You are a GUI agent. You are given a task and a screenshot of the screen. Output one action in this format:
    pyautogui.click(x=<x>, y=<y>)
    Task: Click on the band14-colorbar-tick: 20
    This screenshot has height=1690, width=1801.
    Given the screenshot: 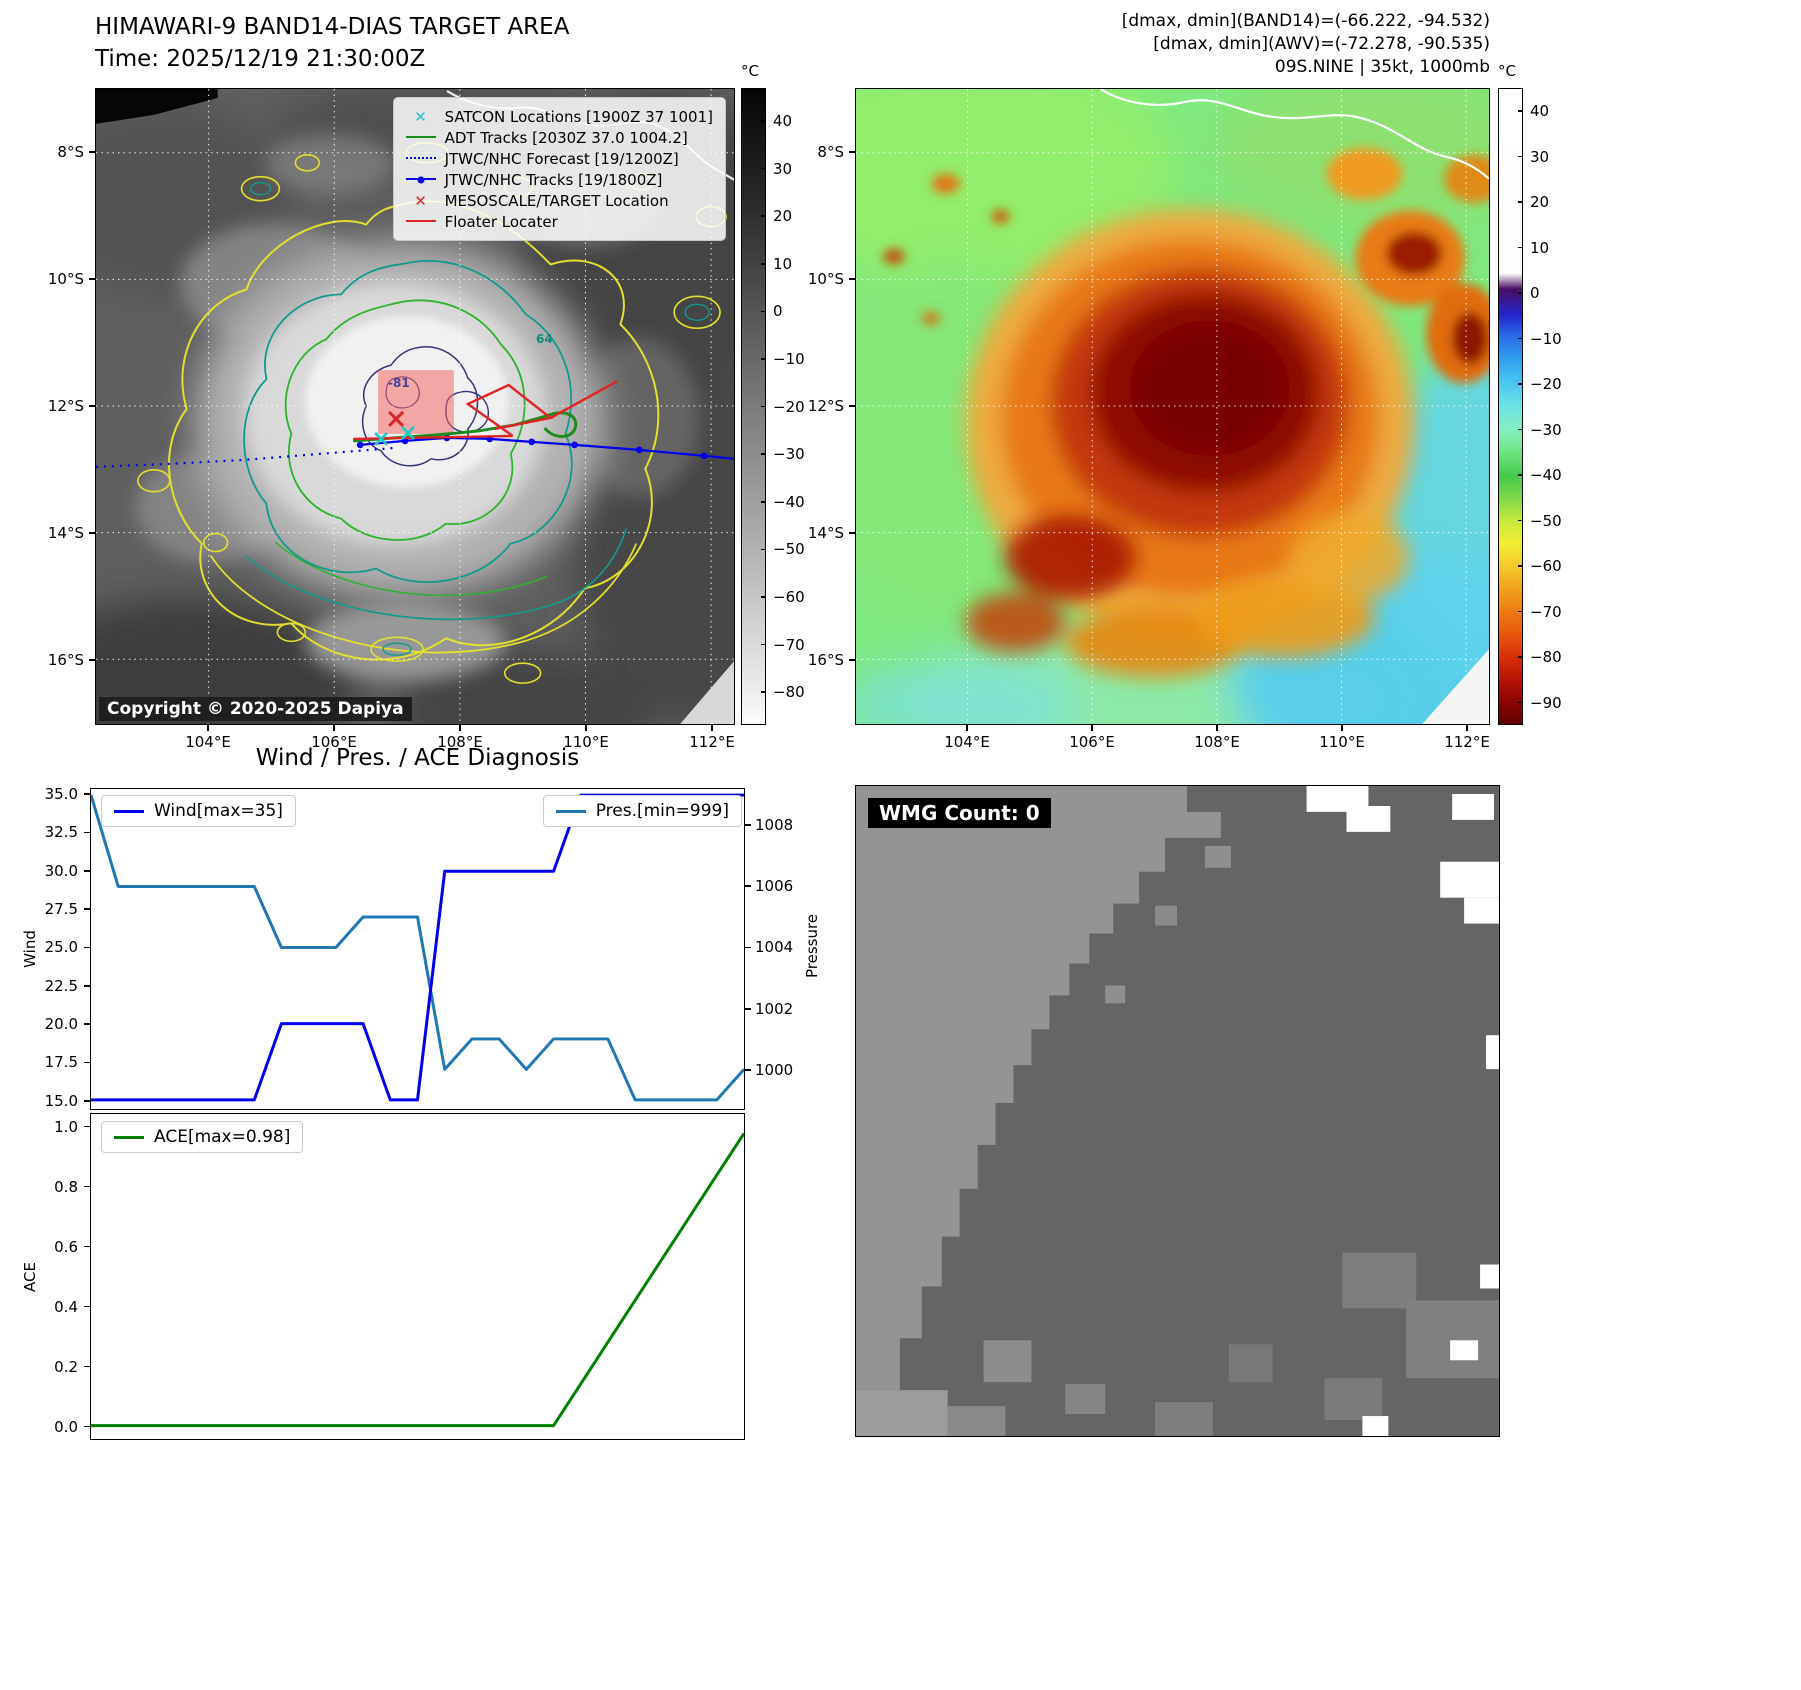 What is the action you would take?
    pyautogui.click(x=783, y=216)
    